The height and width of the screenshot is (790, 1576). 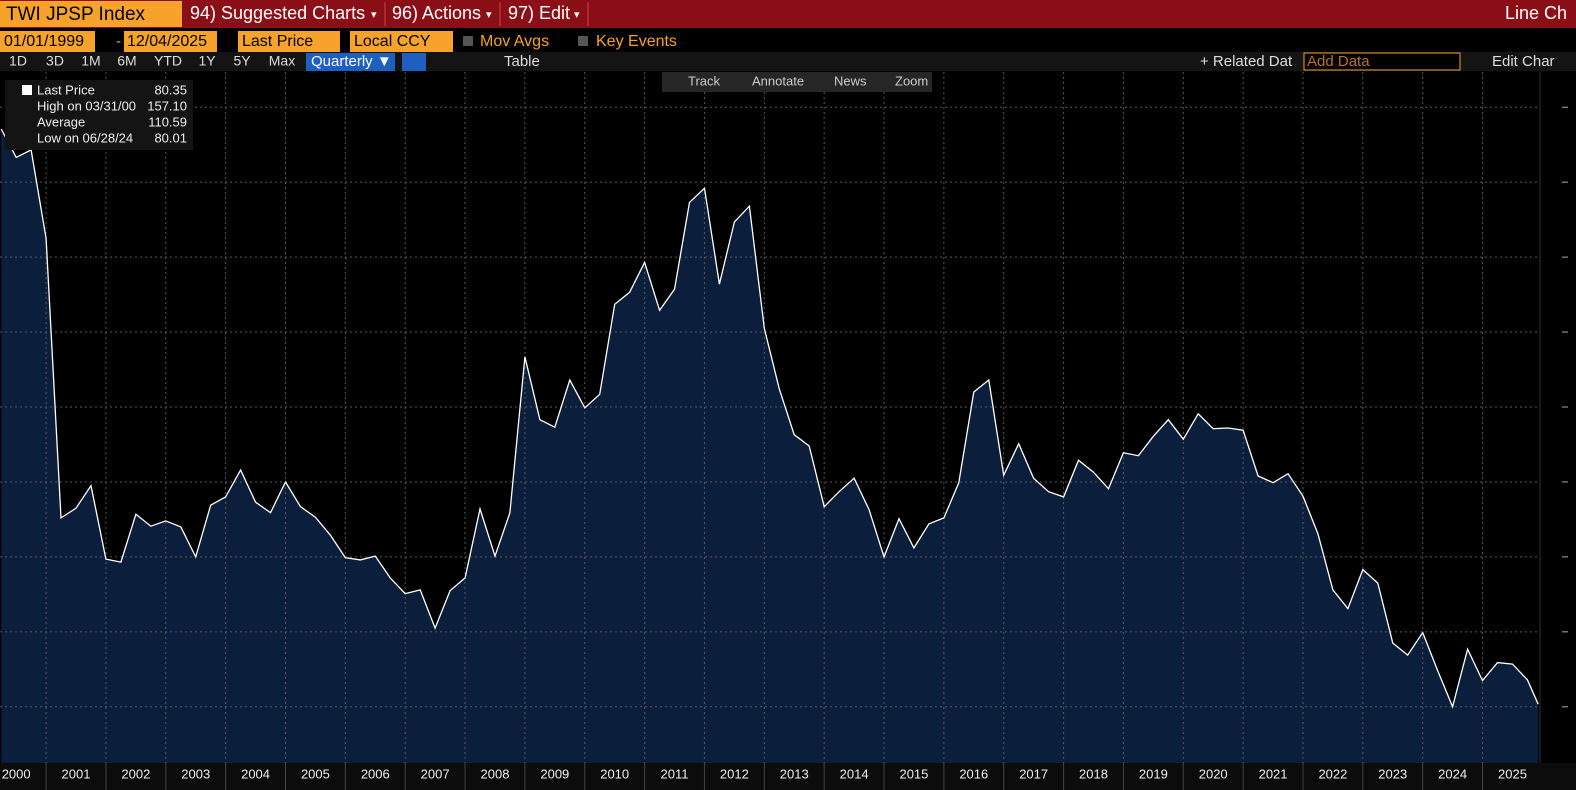 What do you see at coordinates (392, 41) in the screenshot?
I see `currency: Local CCY` at bounding box center [392, 41].